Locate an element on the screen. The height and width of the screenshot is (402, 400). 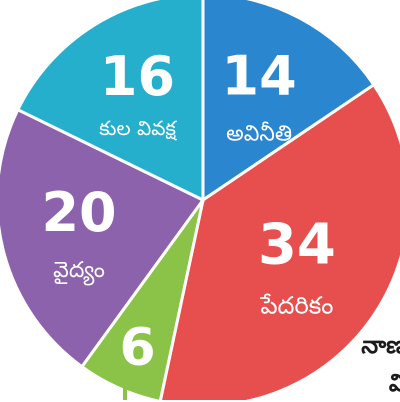
slice-value-3: 6 is located at coordinates (138, 348).